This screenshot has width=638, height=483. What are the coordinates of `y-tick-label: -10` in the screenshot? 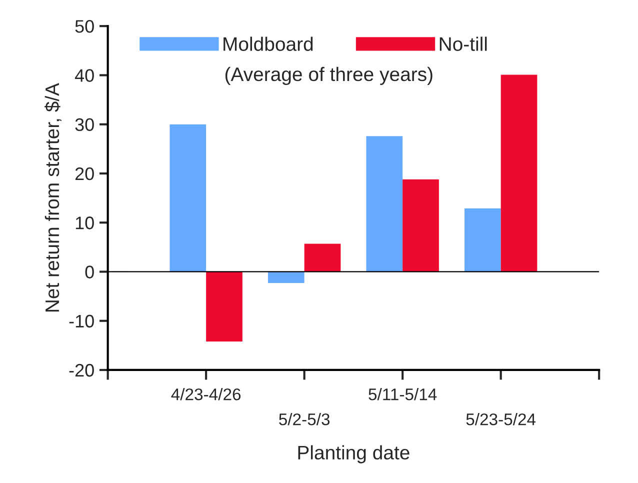 It's located at (81, 321).